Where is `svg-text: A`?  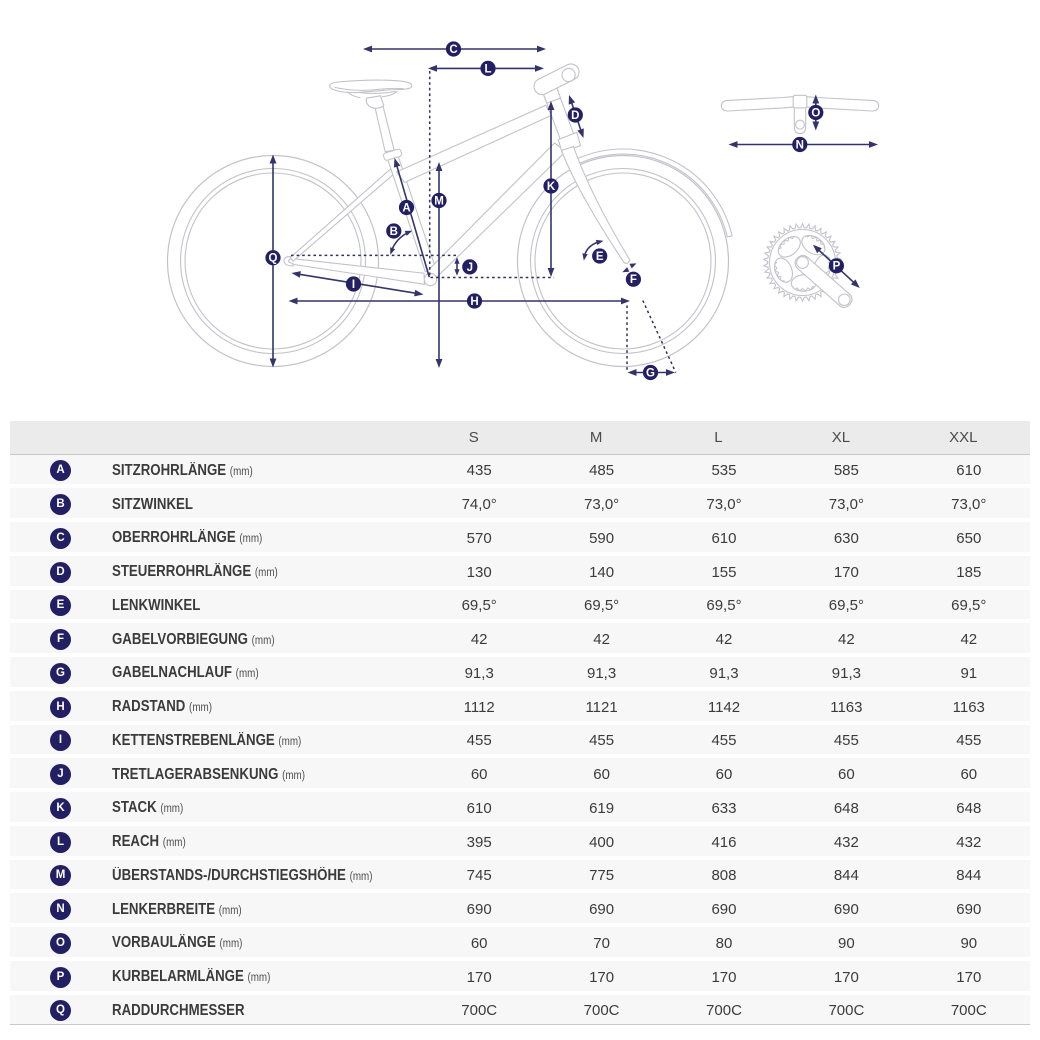 svg-text: A is located at coordinates (406, 208).